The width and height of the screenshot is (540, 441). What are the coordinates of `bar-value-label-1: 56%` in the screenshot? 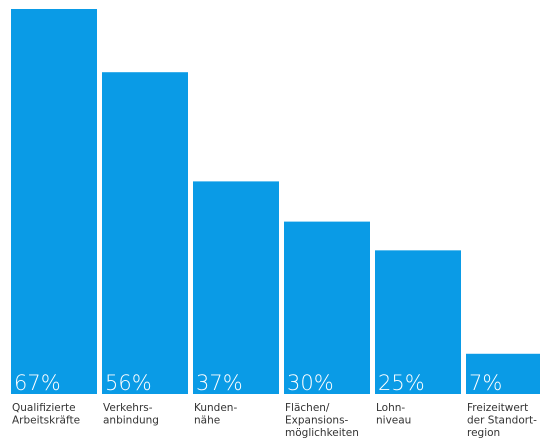 It's located at (128, 383).